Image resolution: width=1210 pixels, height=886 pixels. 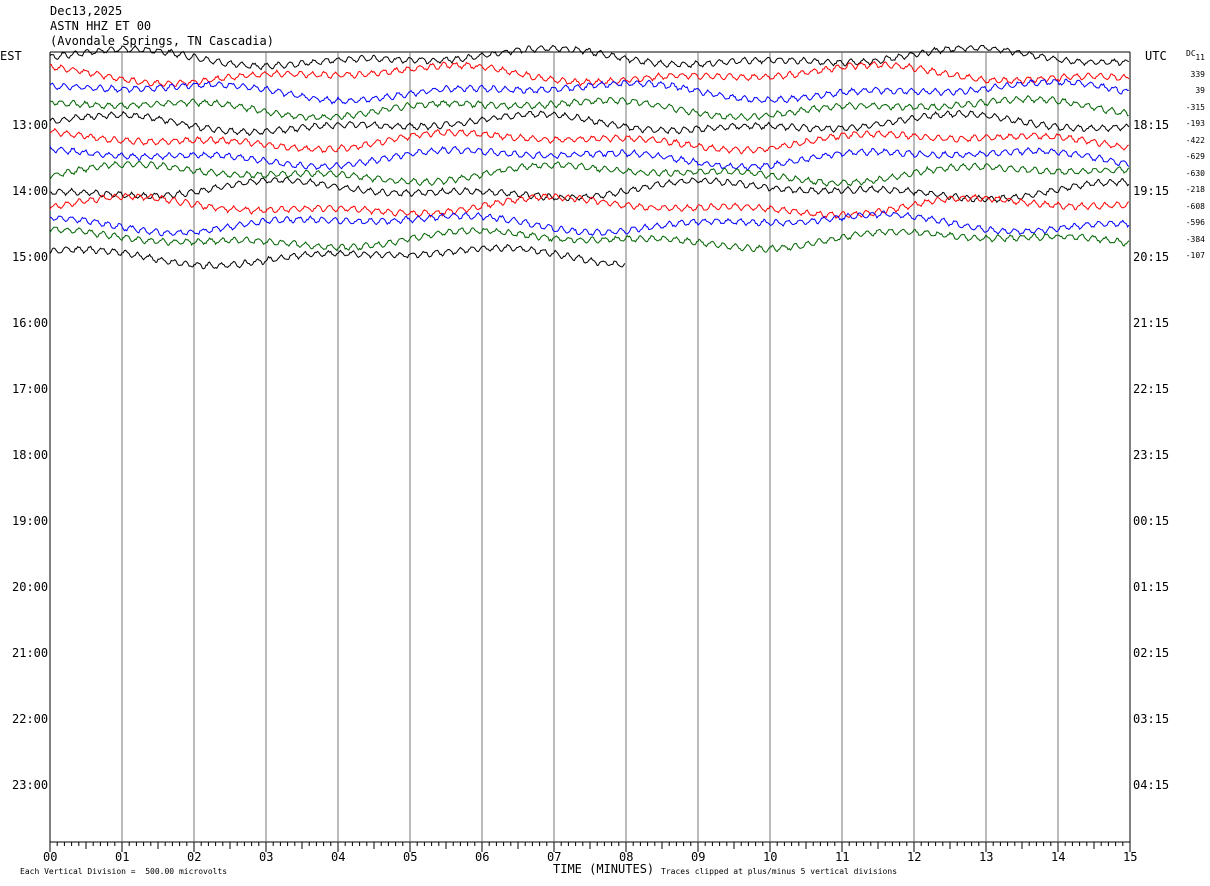 What do you see at coordinates (1058, 857) in the screenshot?
I see `x-tick-label: 14` at bounding box center [1058, 857].